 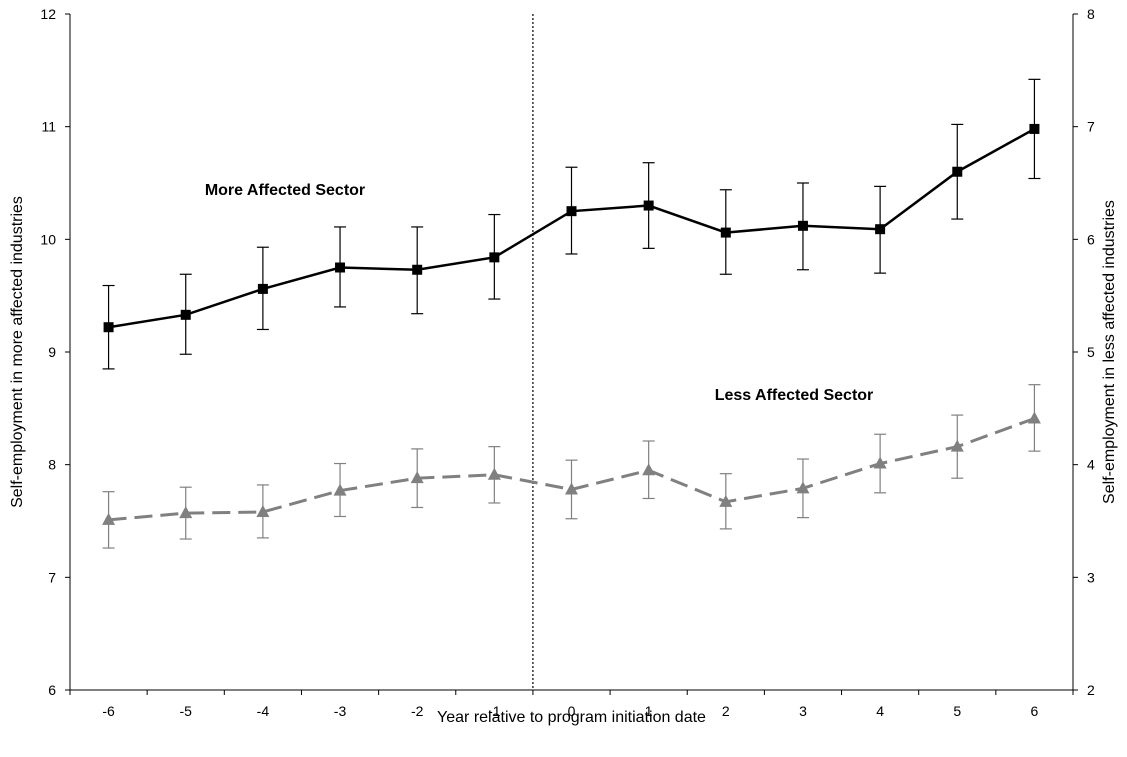 I want to click on right-y-tick-label: 7, so click(x=1091, y=127).